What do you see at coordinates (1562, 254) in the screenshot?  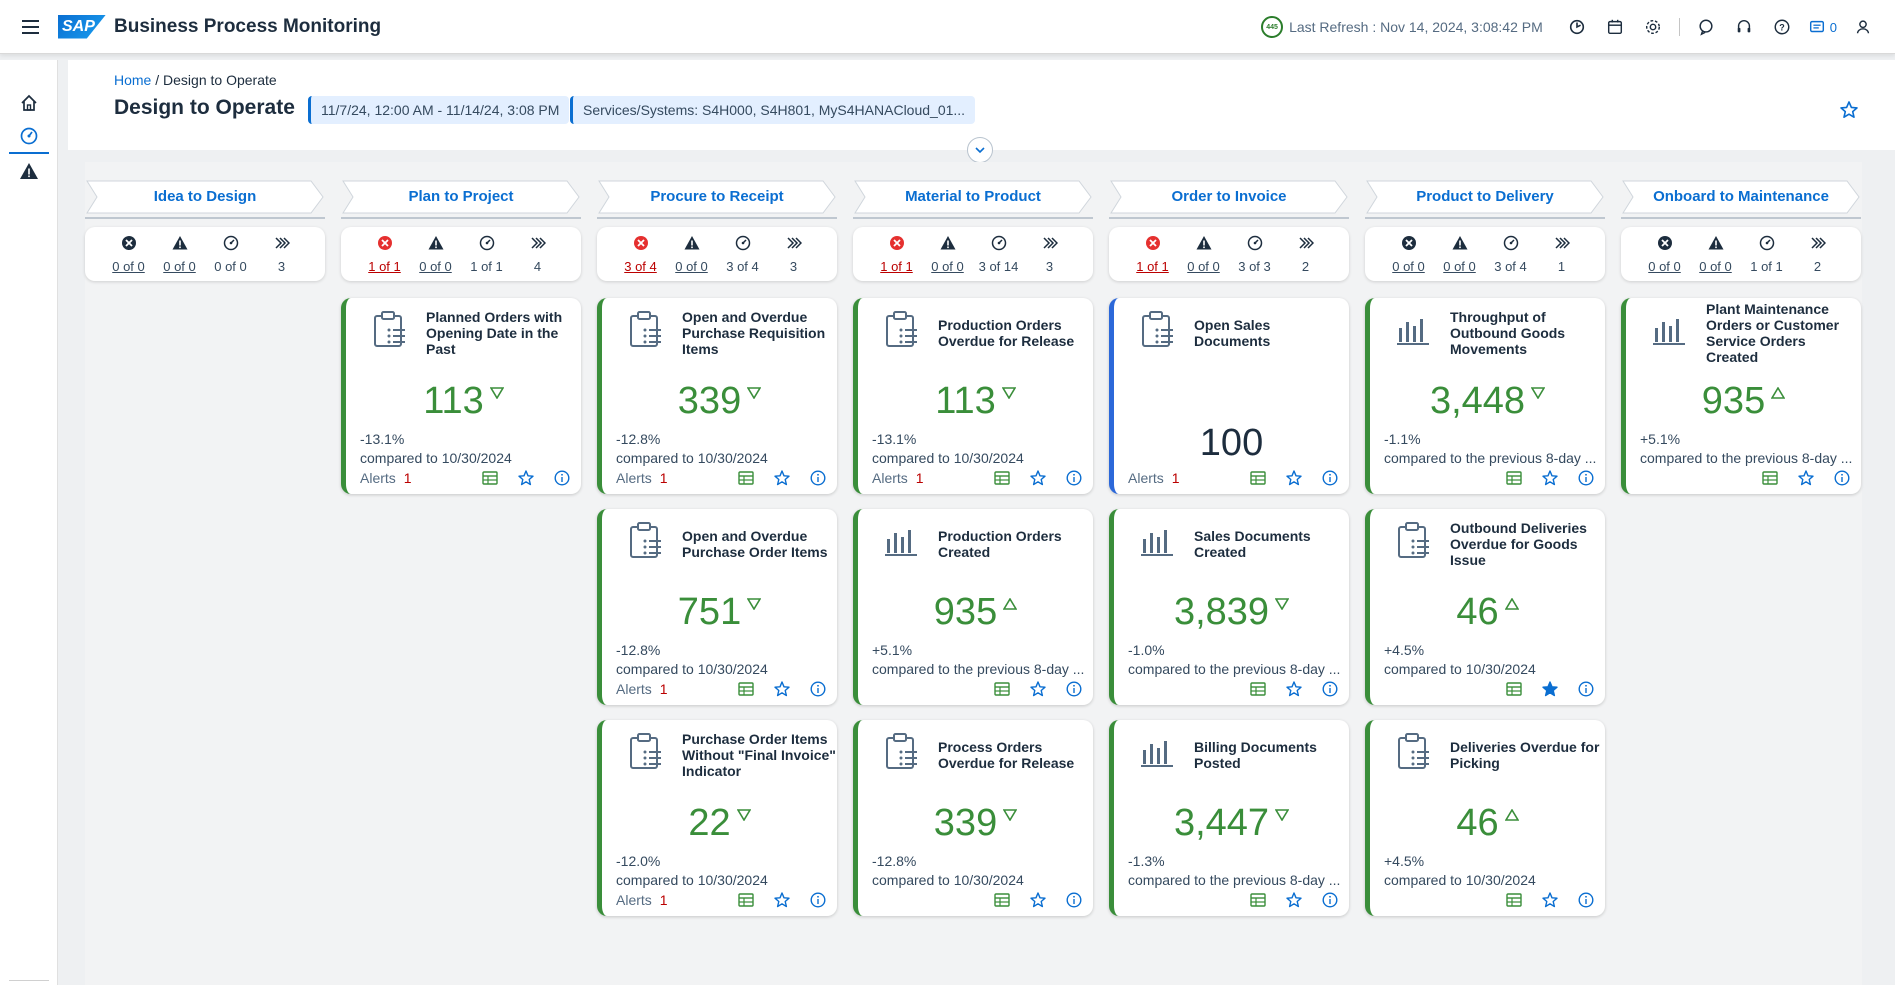 I see `status-forward: 1` at bounding box center [1562, 254].